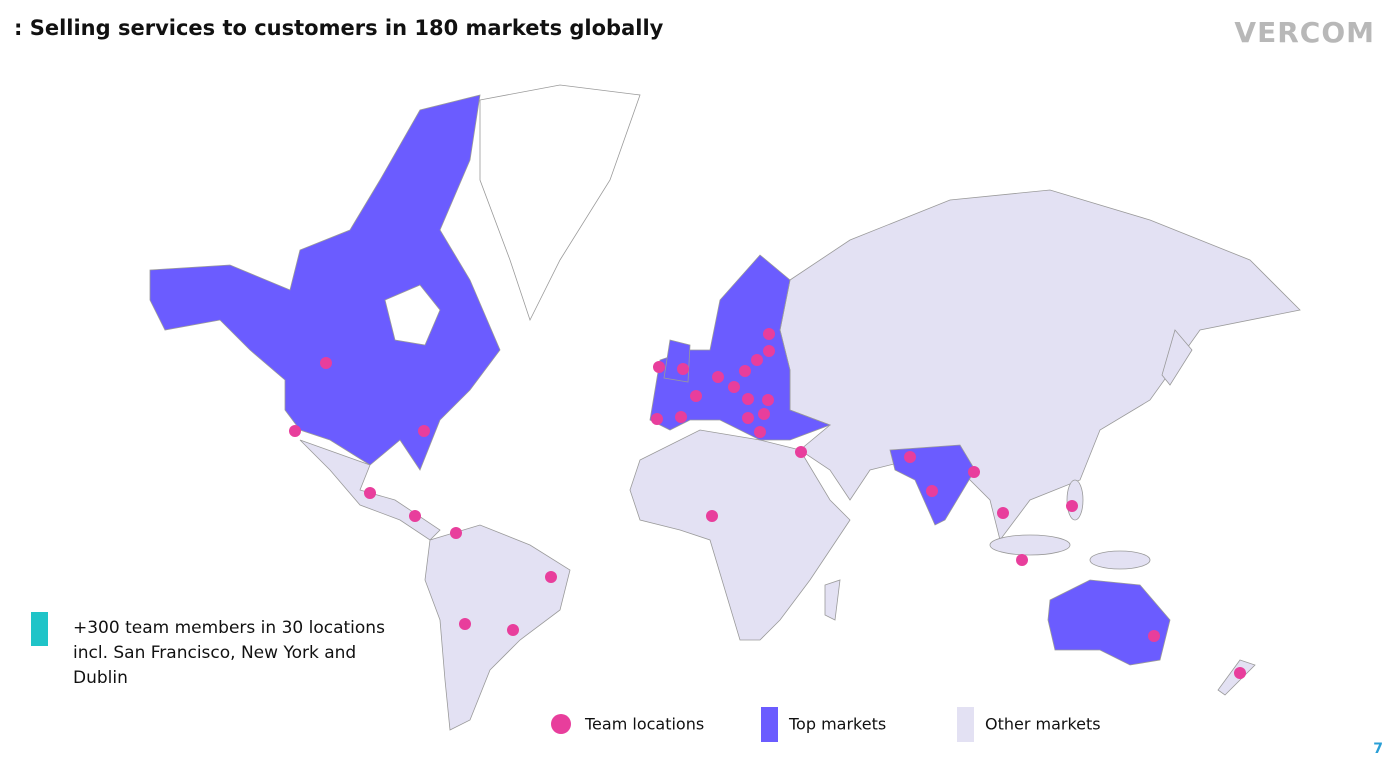 This screenshot has height=767, width=1397. Describe the element at coordinates (677, 361) in the screenshot. I see `uk` at that location.